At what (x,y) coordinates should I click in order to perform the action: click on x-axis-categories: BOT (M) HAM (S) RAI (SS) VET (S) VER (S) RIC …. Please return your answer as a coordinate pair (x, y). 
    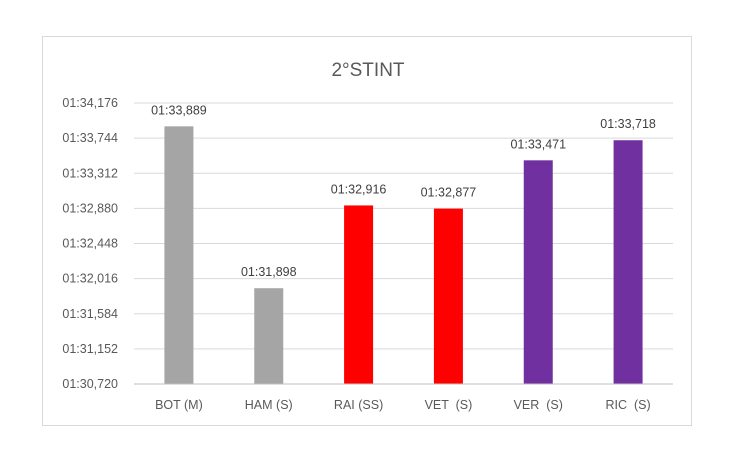
    Looking at the image, I should click on (403, 405).